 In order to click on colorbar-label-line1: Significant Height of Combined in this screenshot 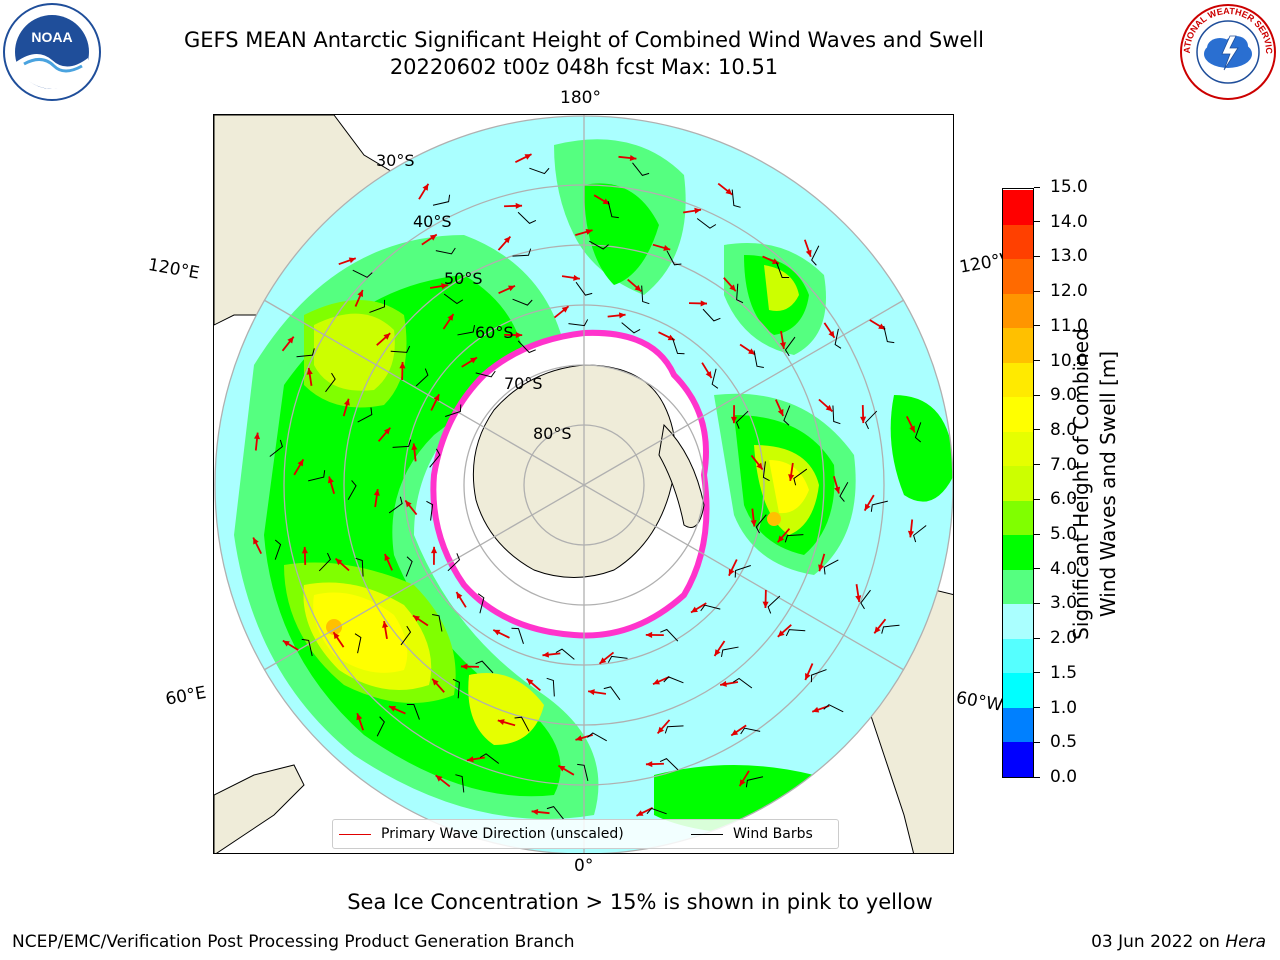, I will do `click(1081, 484)`.